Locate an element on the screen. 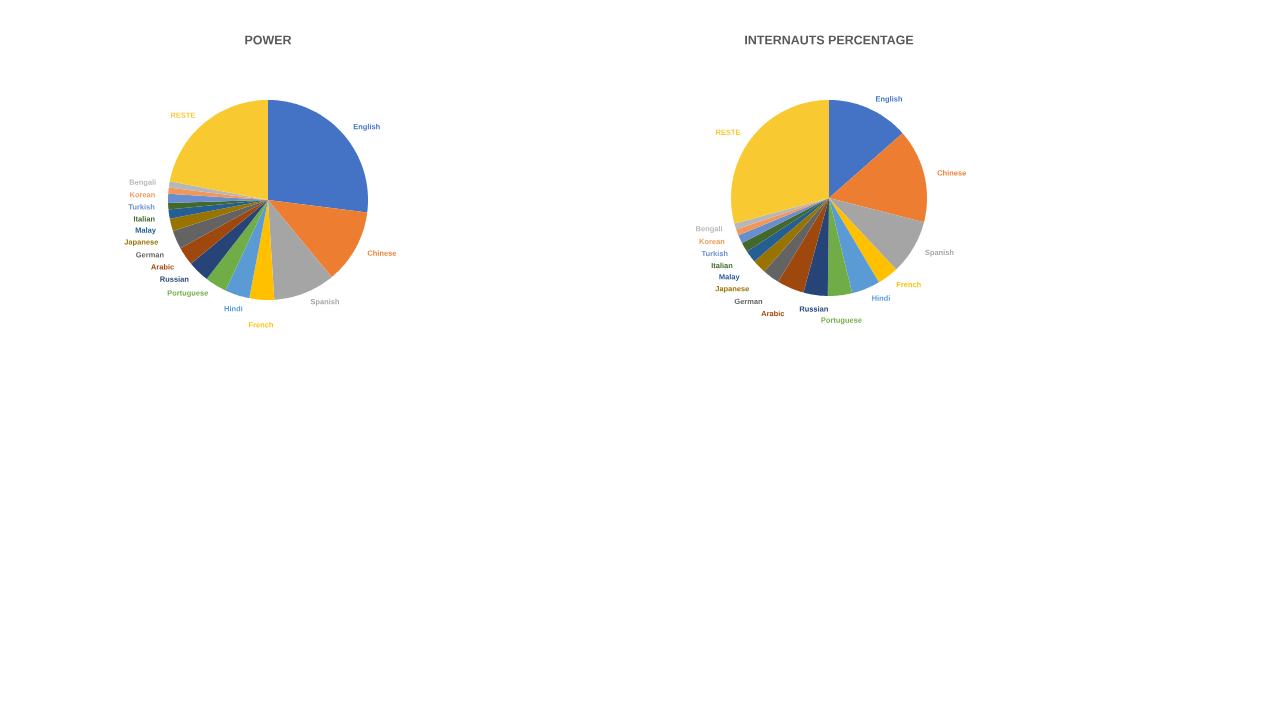 The width and height of the screenshot is (1280, 720). chart-title: POWER is located at coordinates (268, 40).